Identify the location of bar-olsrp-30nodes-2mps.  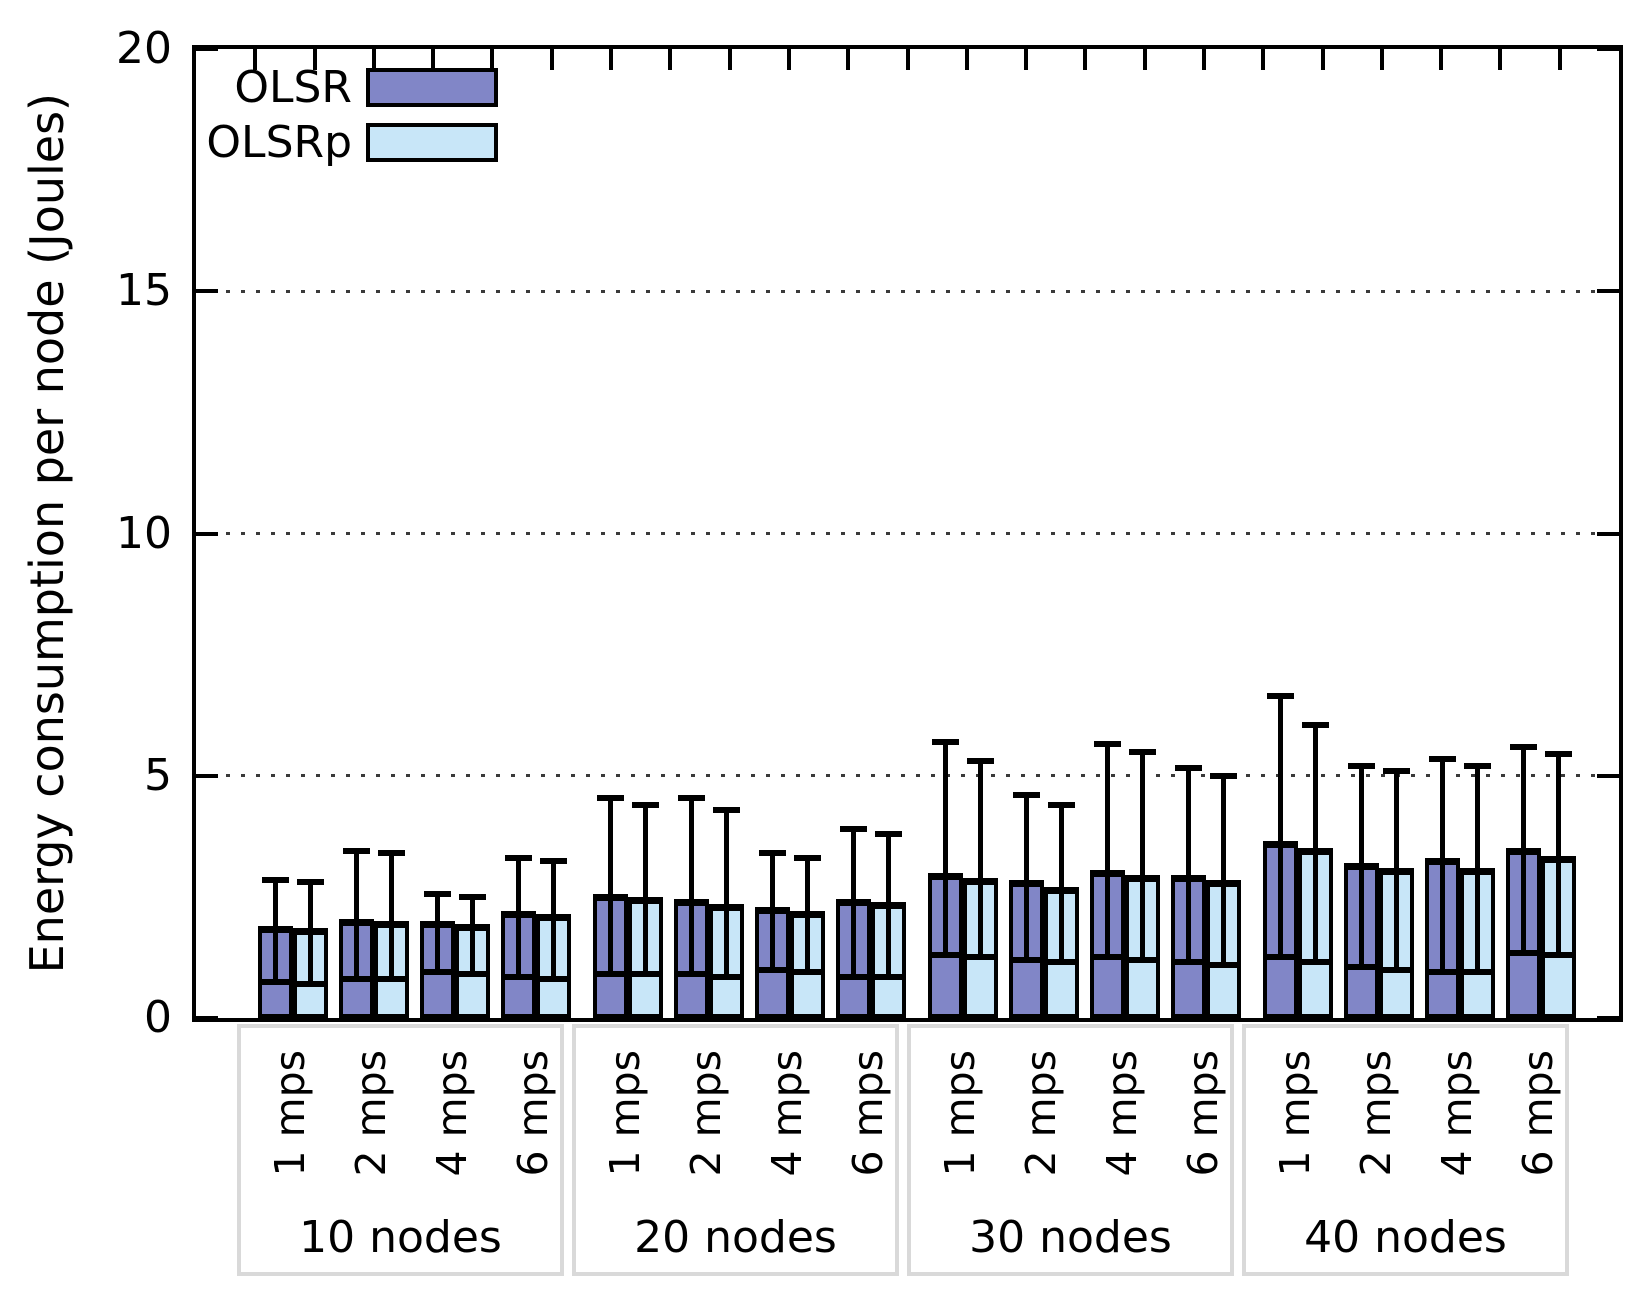
(1061, 952).